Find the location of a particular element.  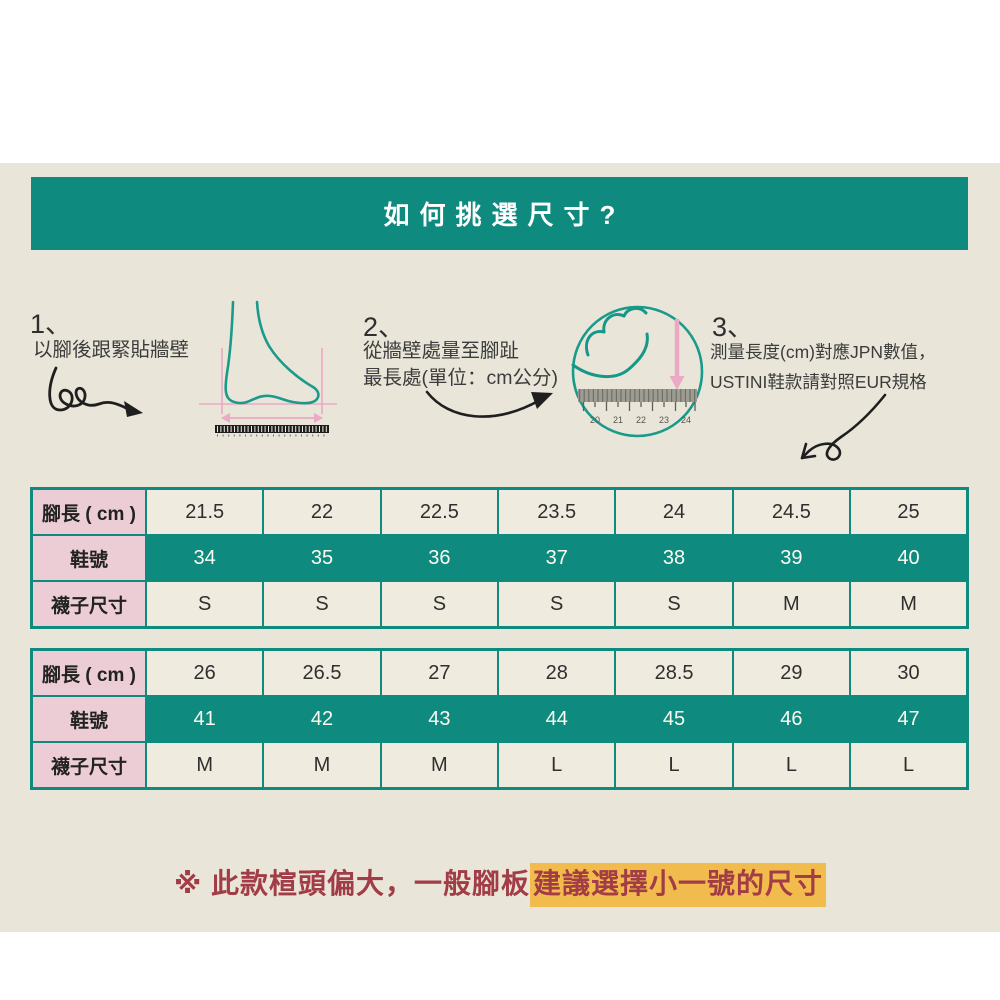

table-row: 鞋號 41 42 43 44 45 46 47 is located at coordinates (499, 719).